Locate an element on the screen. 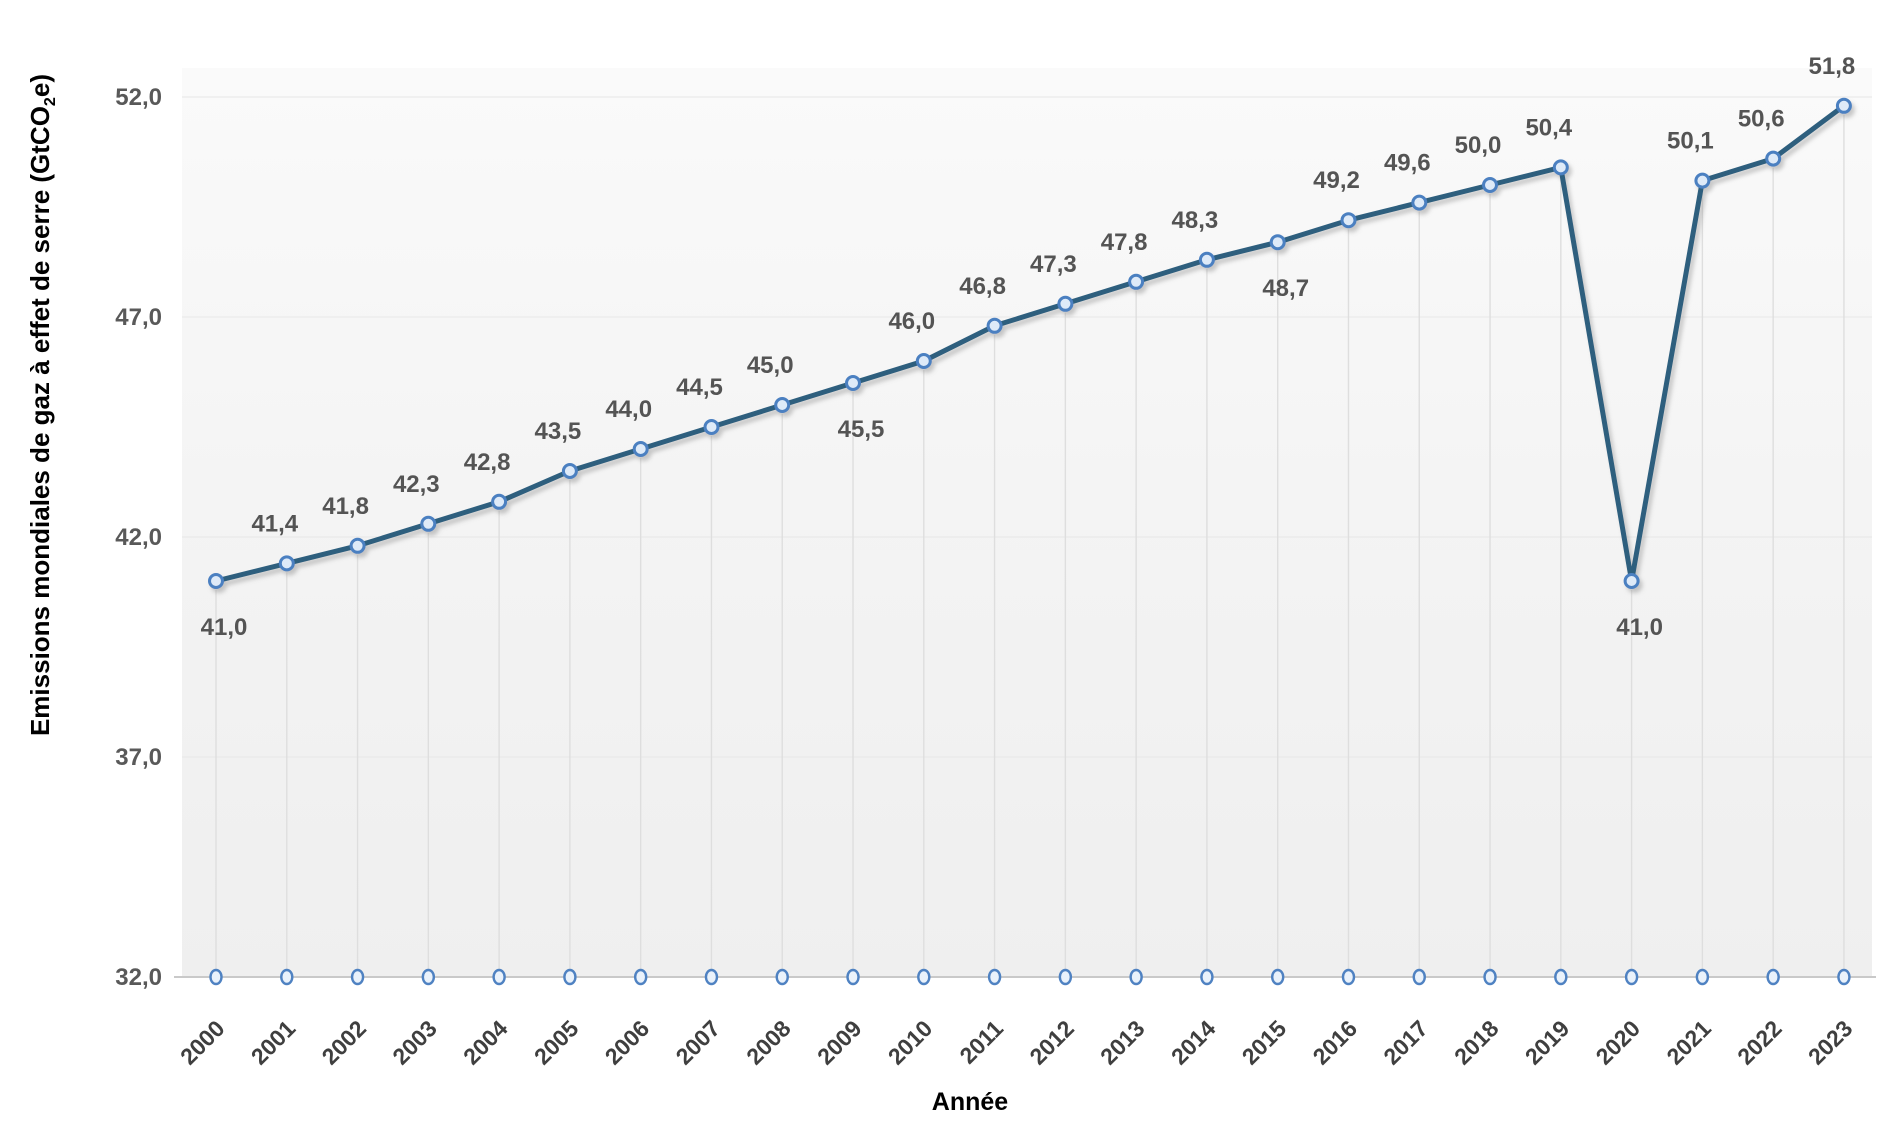 The width and height of the screenshot is (1900, 1141). data-label-2004: 42,8 is located at coordinates (487, 462).